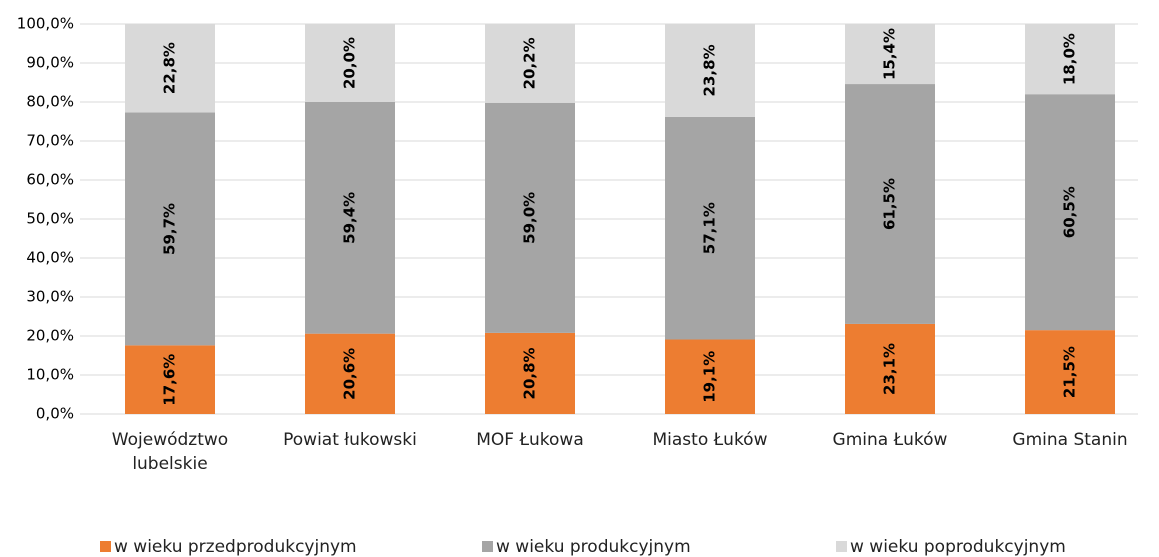 This screenshot has width=1159, height=557. I want to click on y-tick-label: 20,0%, so click(50, 336).